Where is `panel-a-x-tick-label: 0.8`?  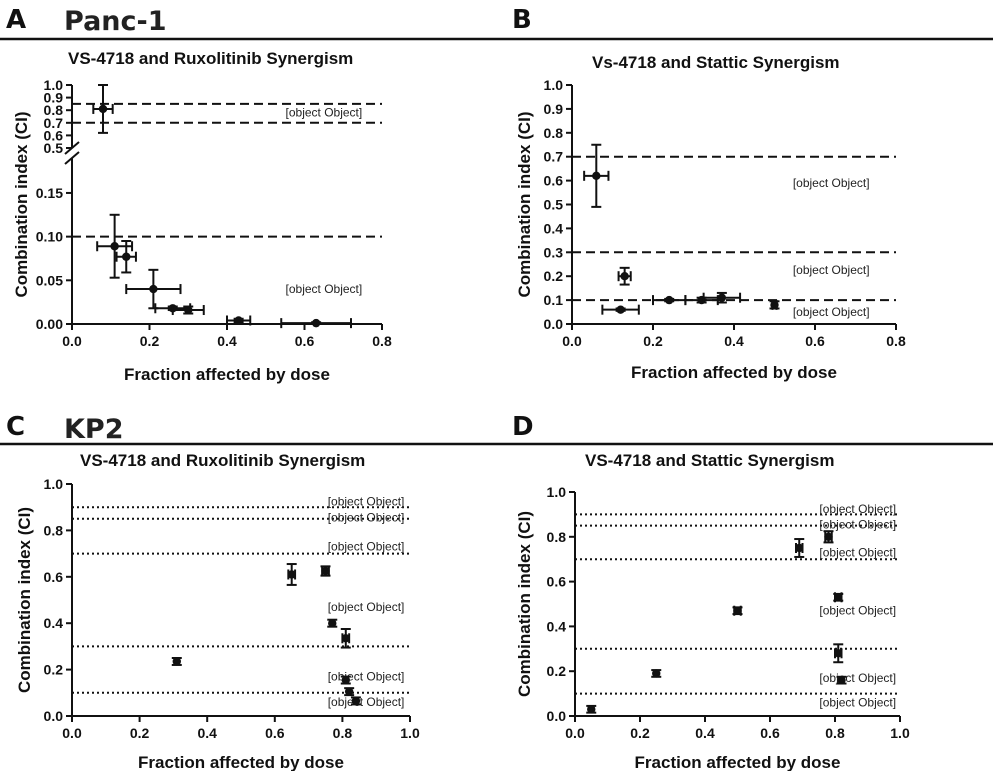
panel-a-x-tick-label: 0.8 is located at coordinates (382, 341).